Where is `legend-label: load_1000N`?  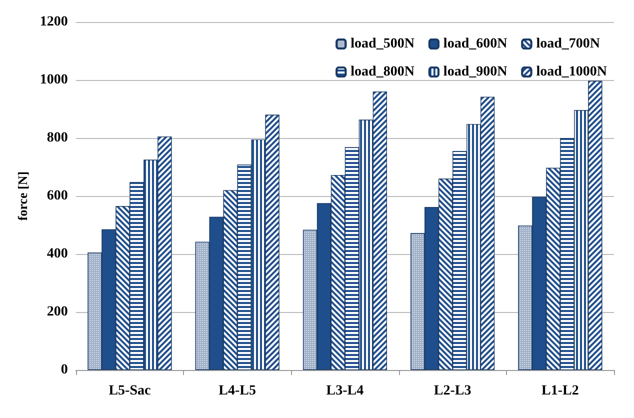
legend-label: load_1000N is located at coordinates (572, 72).